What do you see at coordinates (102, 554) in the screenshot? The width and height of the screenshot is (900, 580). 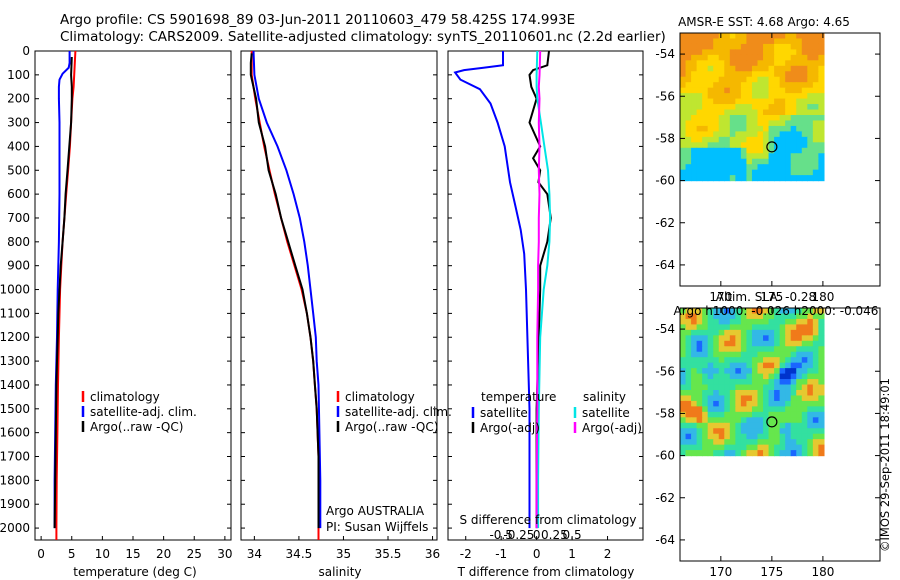 I see `x-tick-label: 10` at bounding box center [102, 554].